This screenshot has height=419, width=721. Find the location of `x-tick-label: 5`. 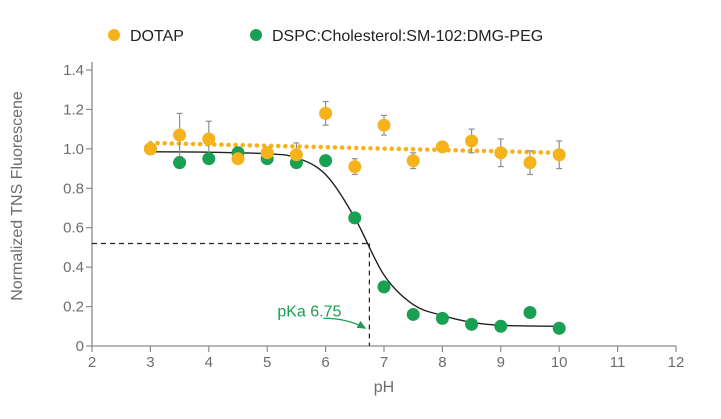

x-tick-label: 5 is located at coordinates (267, 362).